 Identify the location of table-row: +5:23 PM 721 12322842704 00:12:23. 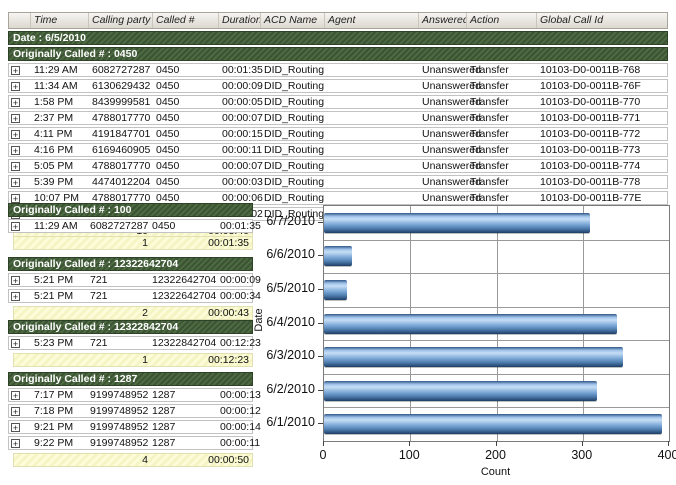
(134, 343).